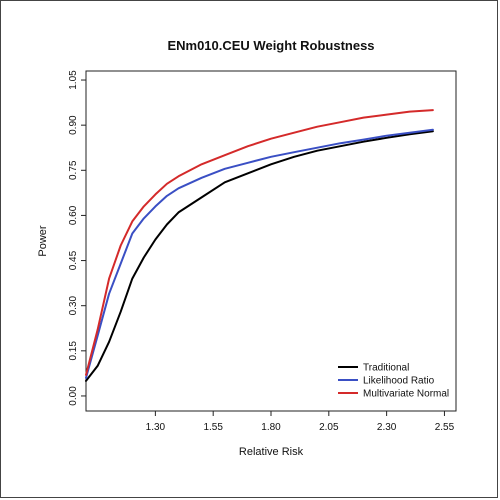 The image size is (500, 500). What do you see at coordinates (73, 80) in the screenshot?
I see `y-tick-label: 1.05` at bounding box center [73, 80].